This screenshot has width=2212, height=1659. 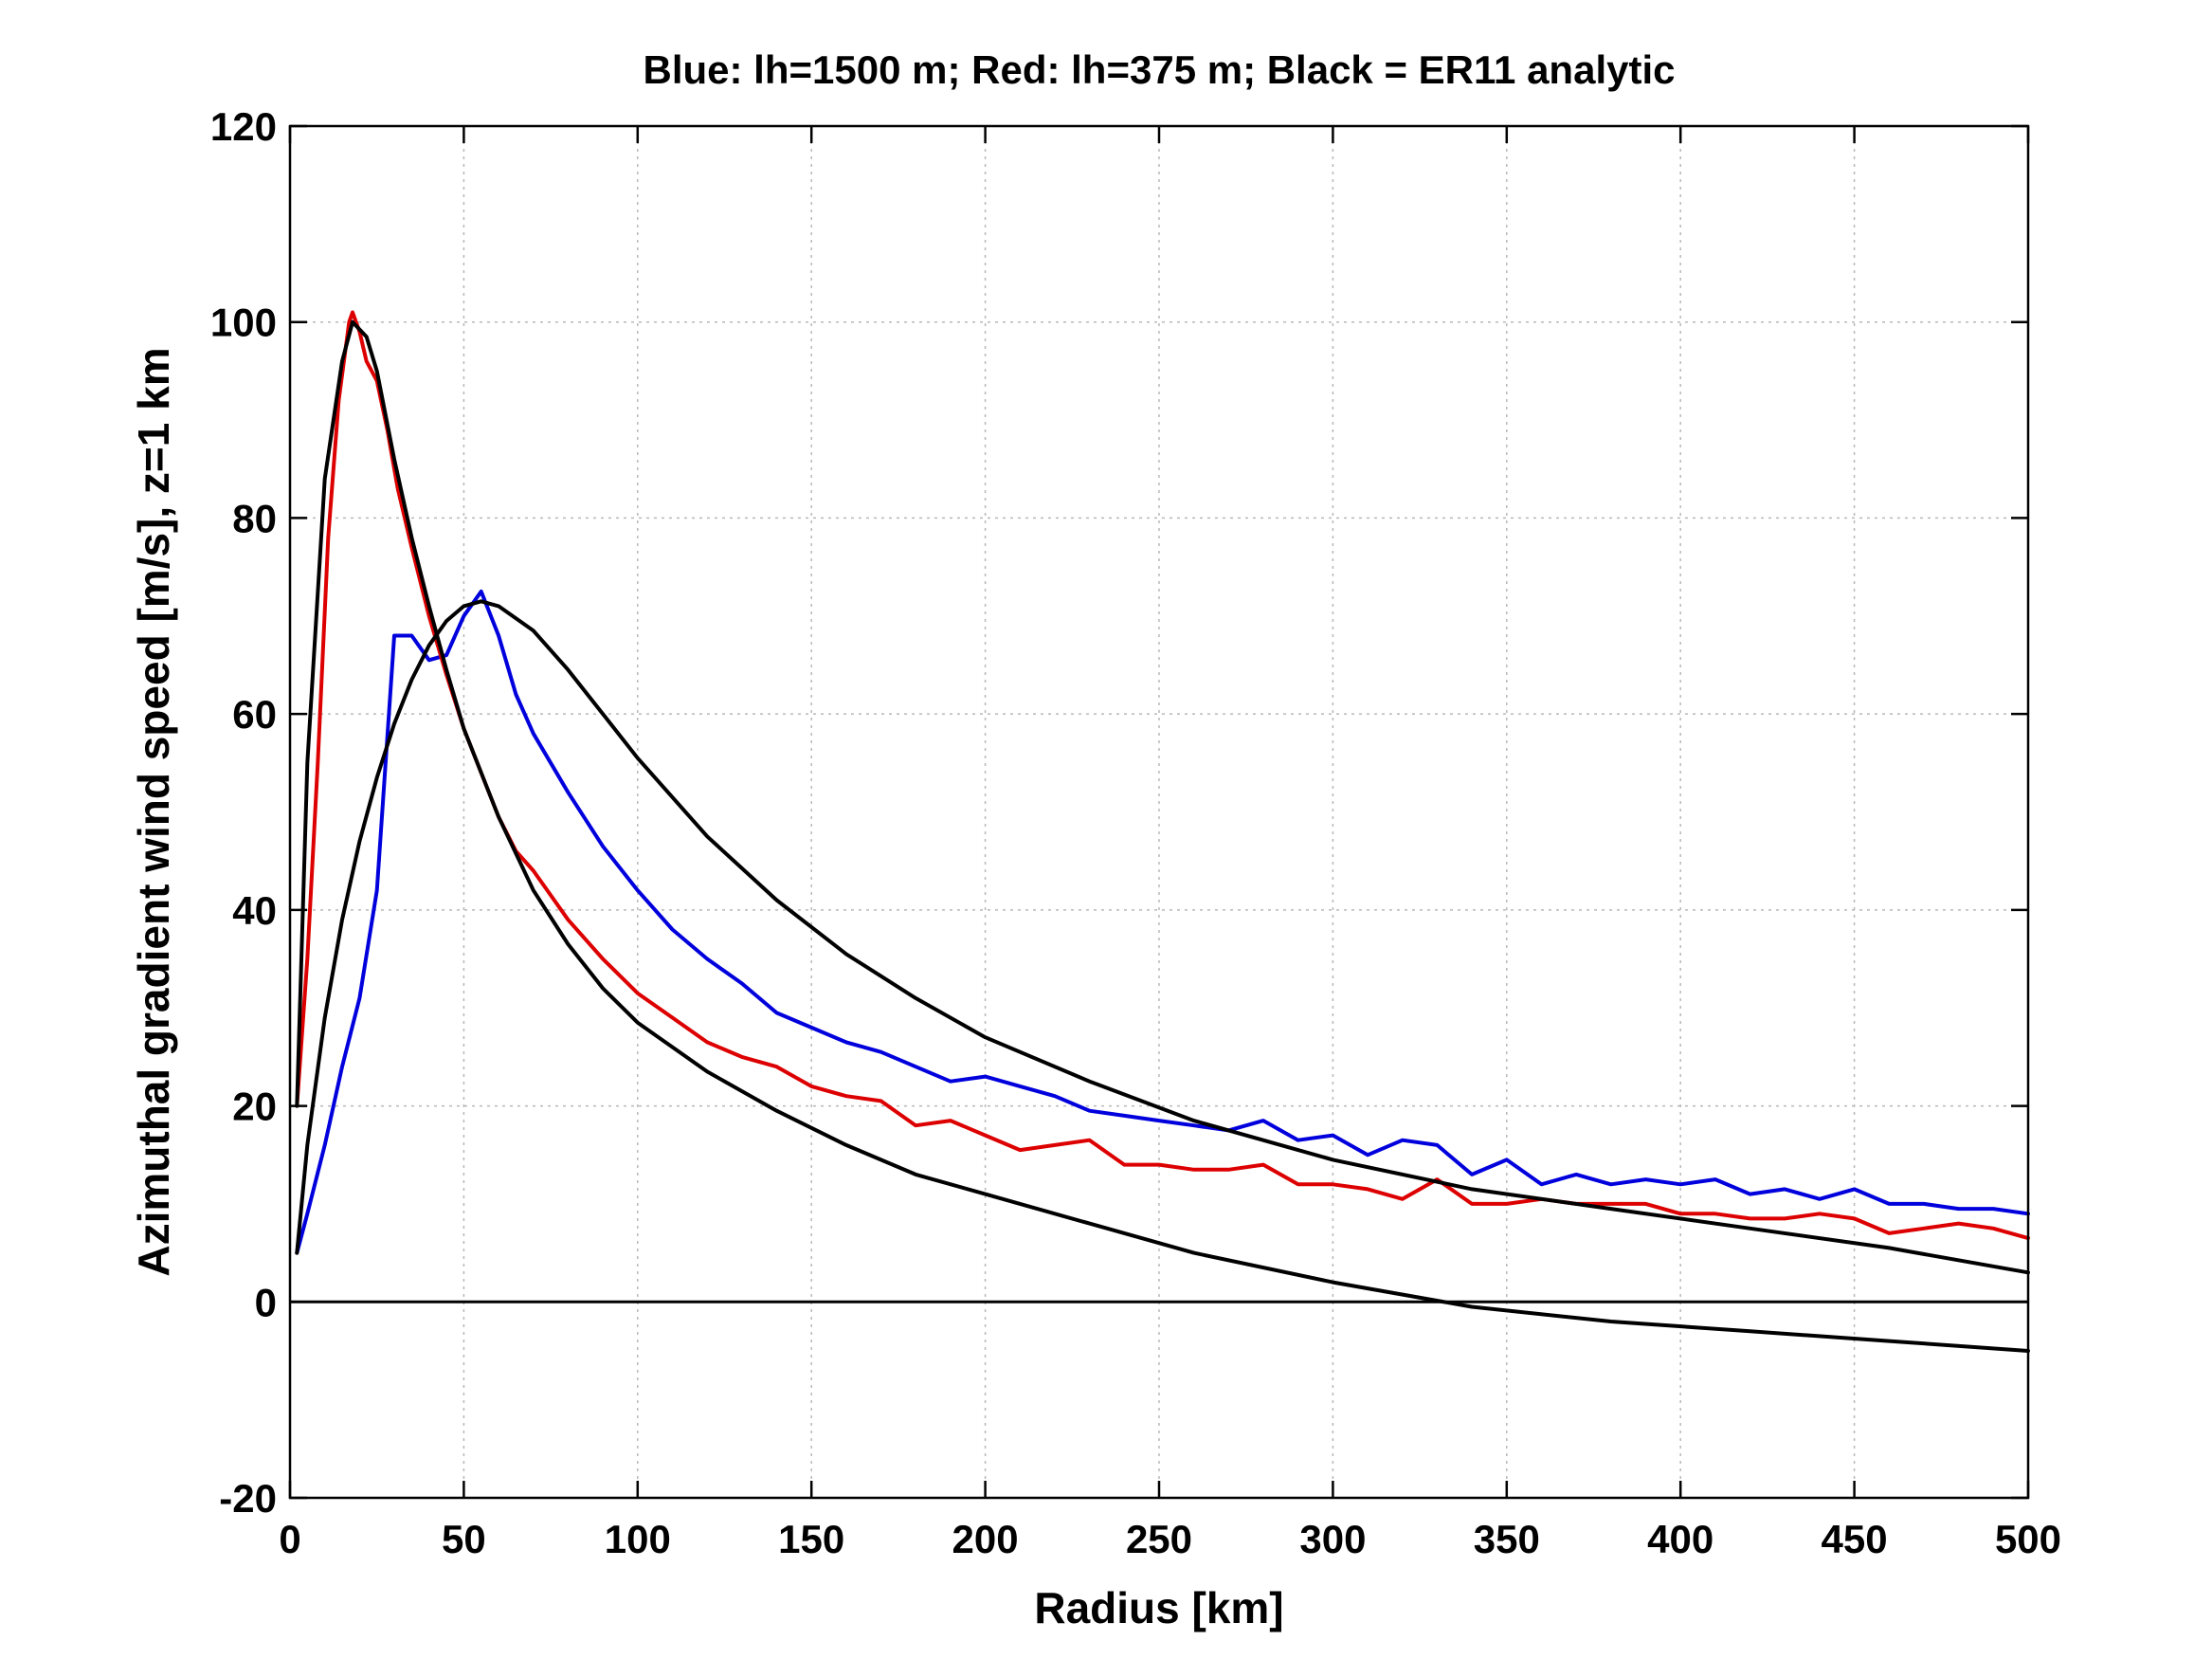 I want to click on x-tick-label: 50, so click(x=464, y=1539).